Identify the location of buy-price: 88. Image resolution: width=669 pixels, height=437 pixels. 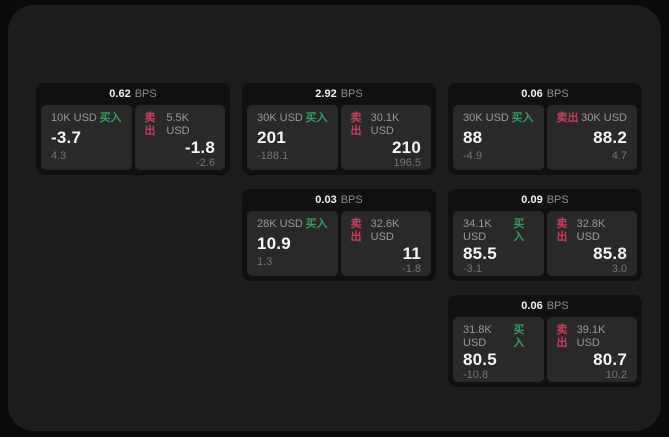
(473, 137).